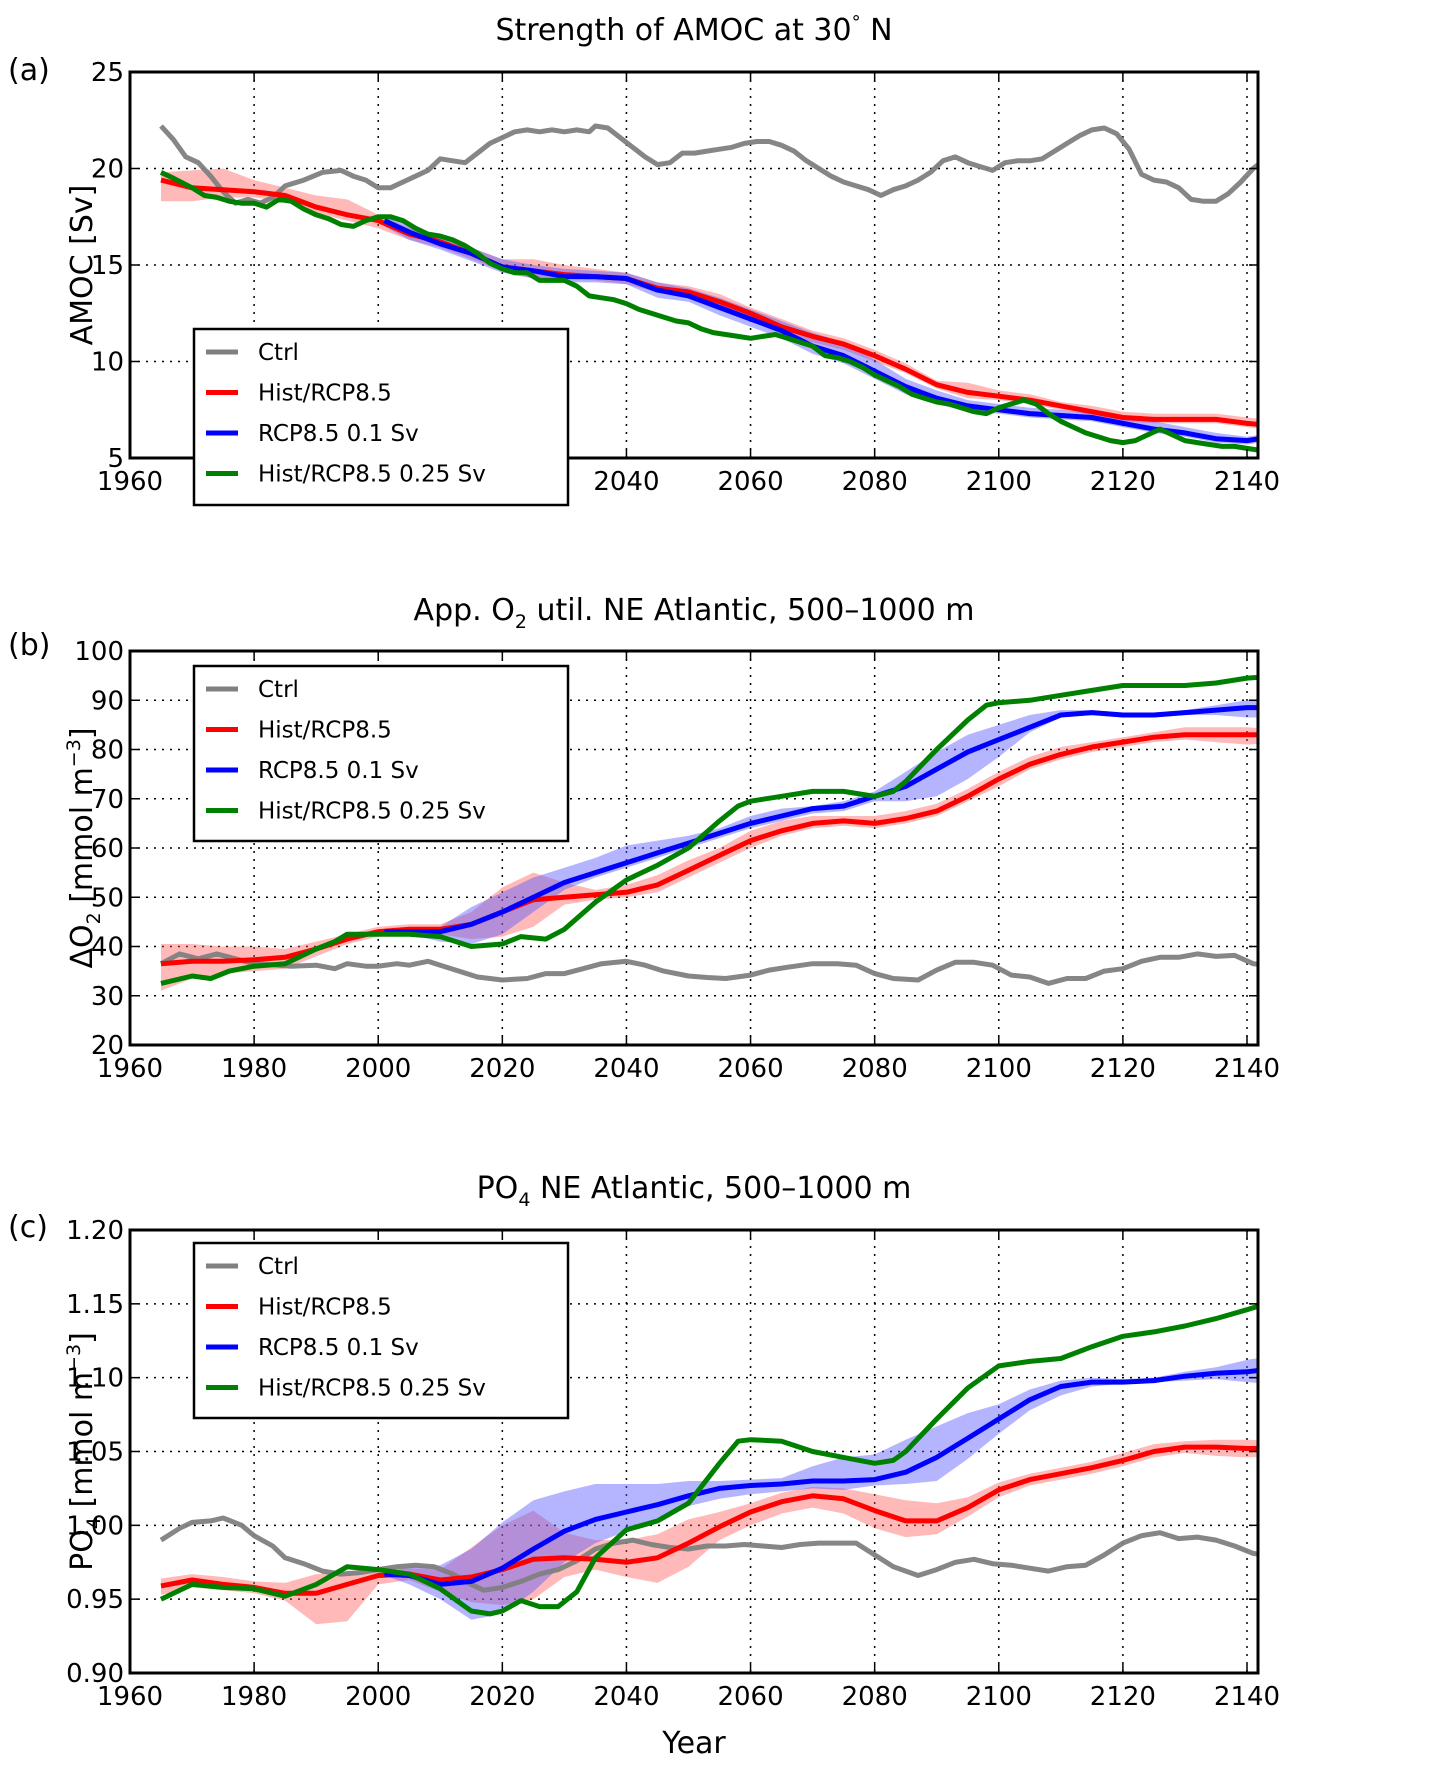 The image size is (1432, 1770). What do you see at coordinates (84, 847) in the screenshot?
I see `y-axis-label: ΔO2 [mmol m−3]` at bounding box center [84, 847].